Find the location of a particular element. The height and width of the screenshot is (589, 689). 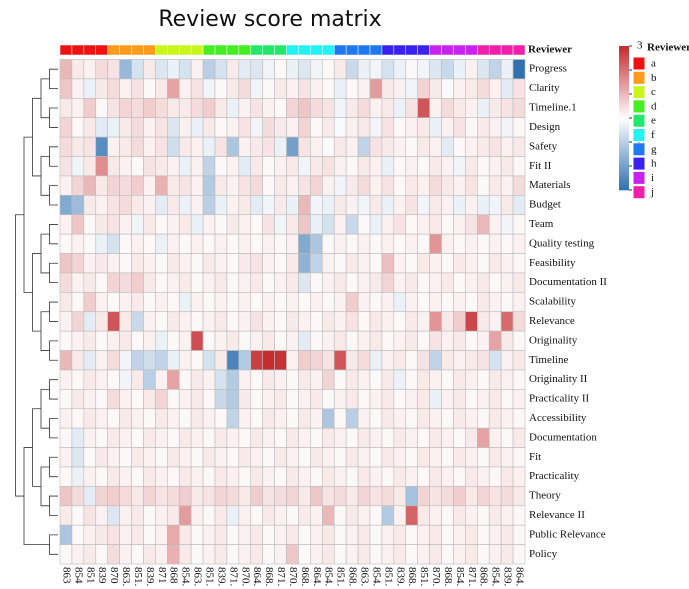

legend-swatch is located at coordinates (639, 120).